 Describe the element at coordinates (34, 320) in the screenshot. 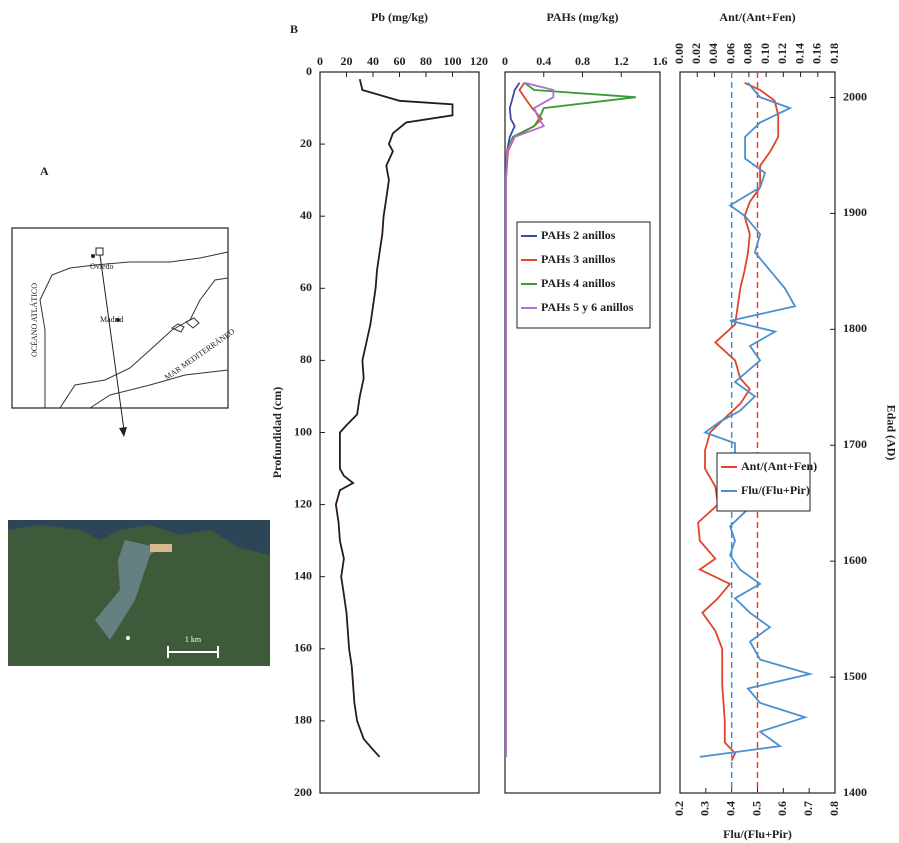

I see `map-label: OCÉANO ATLÁTICO` at that location.